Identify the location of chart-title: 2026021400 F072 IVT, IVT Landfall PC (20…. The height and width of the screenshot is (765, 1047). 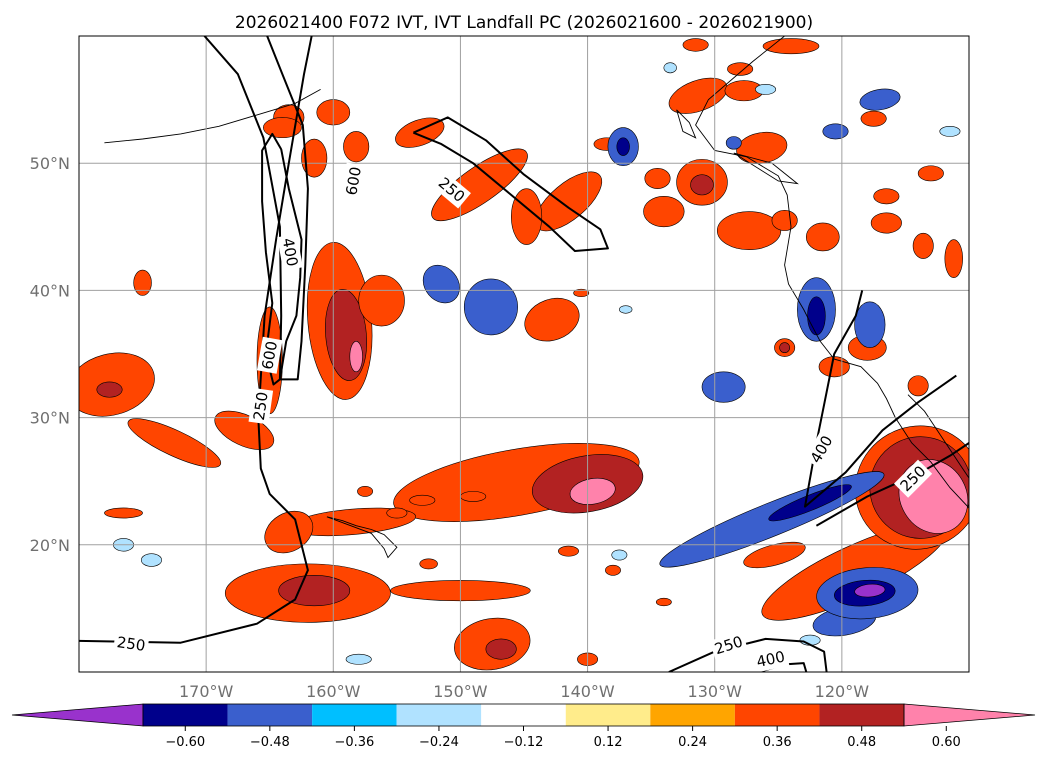
(524, 23).